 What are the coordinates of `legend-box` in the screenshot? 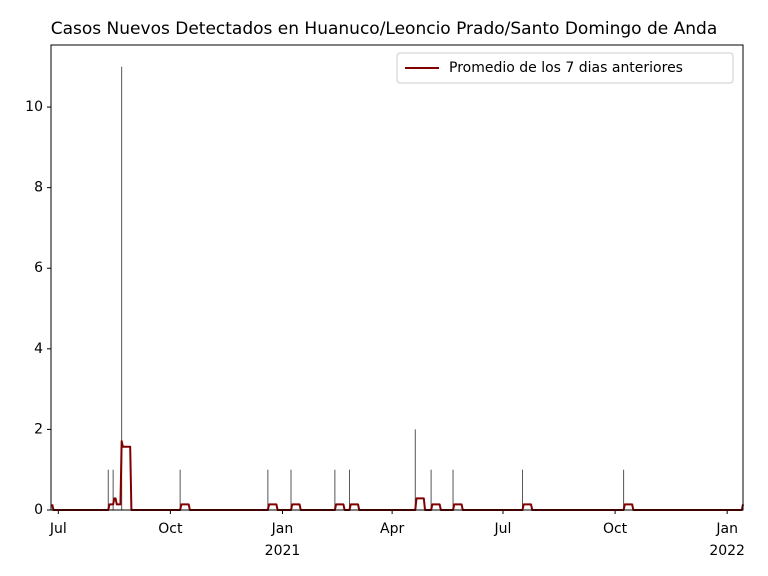 It's located at (565, 68).